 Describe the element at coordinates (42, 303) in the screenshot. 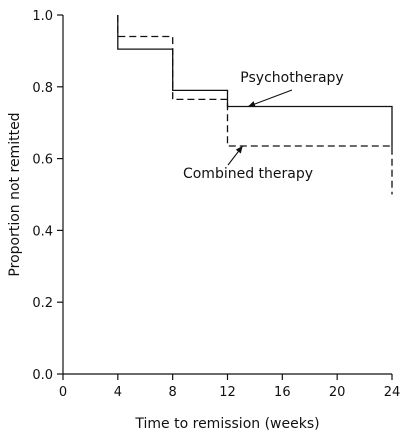

I see `y-tick-label: 0.2` at that location.